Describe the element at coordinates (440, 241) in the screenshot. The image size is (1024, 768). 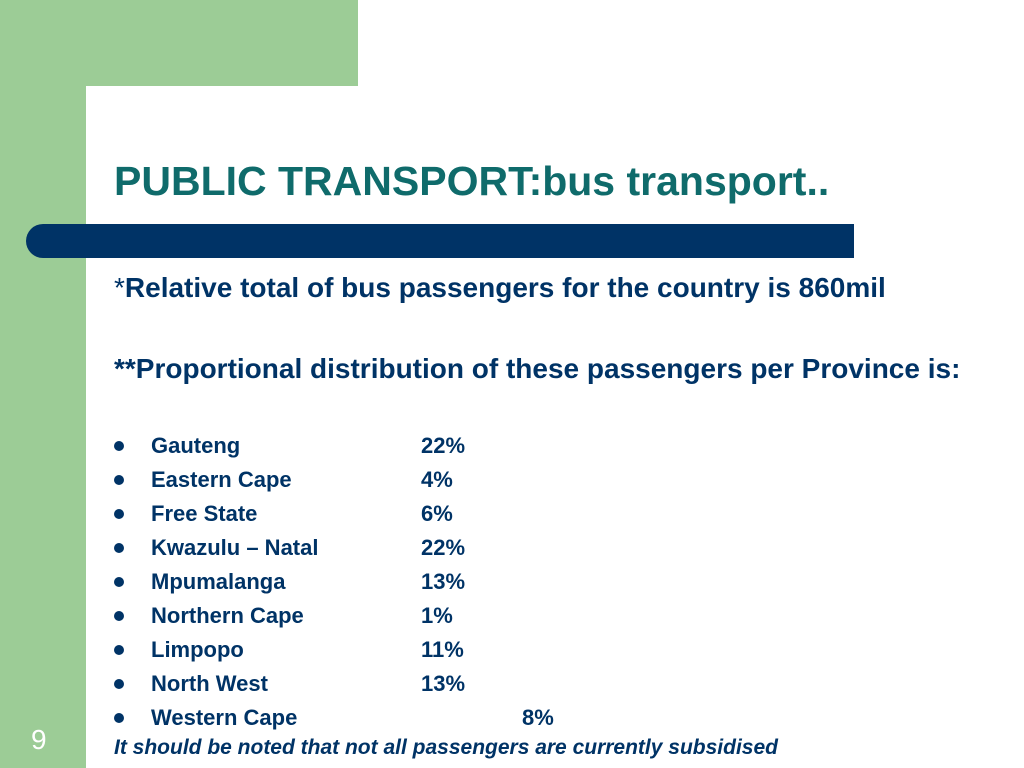
I see `title-underline-bar` at that location.